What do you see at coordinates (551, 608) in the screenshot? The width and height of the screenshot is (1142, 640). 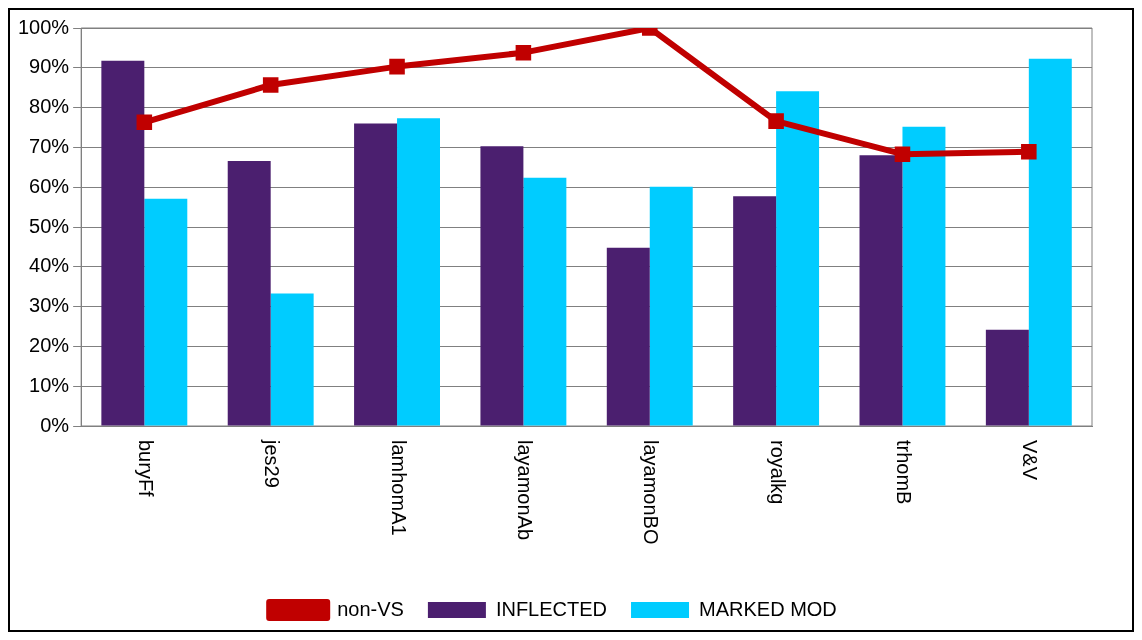 I see `legend-label: INFLECTED` at bounding box center [551, 608].